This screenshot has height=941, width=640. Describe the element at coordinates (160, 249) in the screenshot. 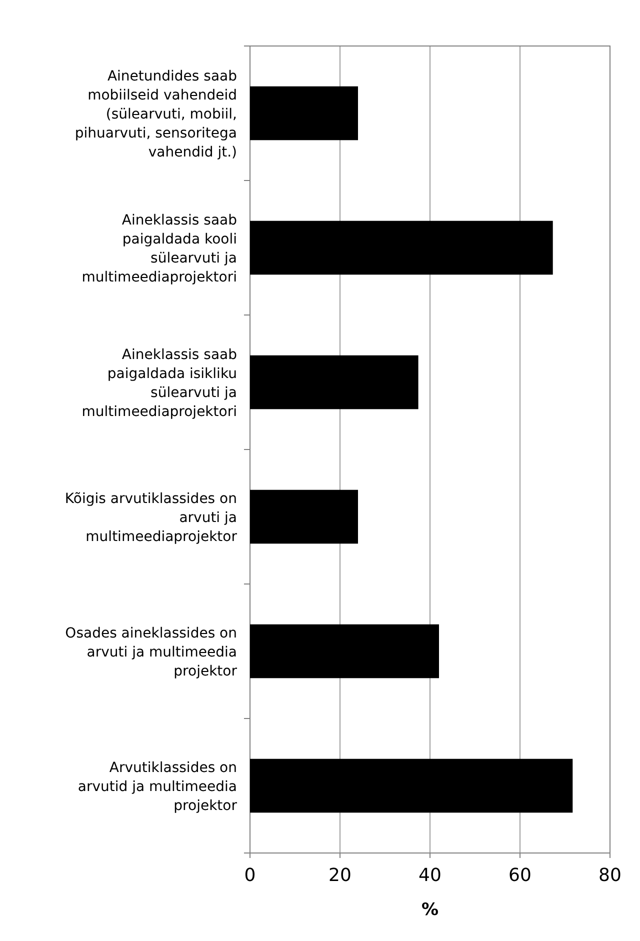

I see `y-tick-label: Aineklassis saab paigaldada kooli sülearvuti ja multimeediaprojektori` at that location.